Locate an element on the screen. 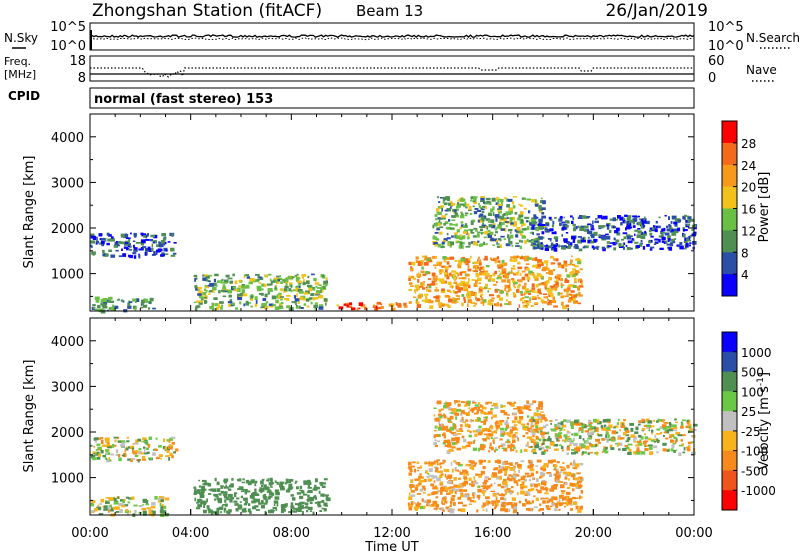 The image size is (800, 554). colorbar-swatch is located at coordinates (729, 132).